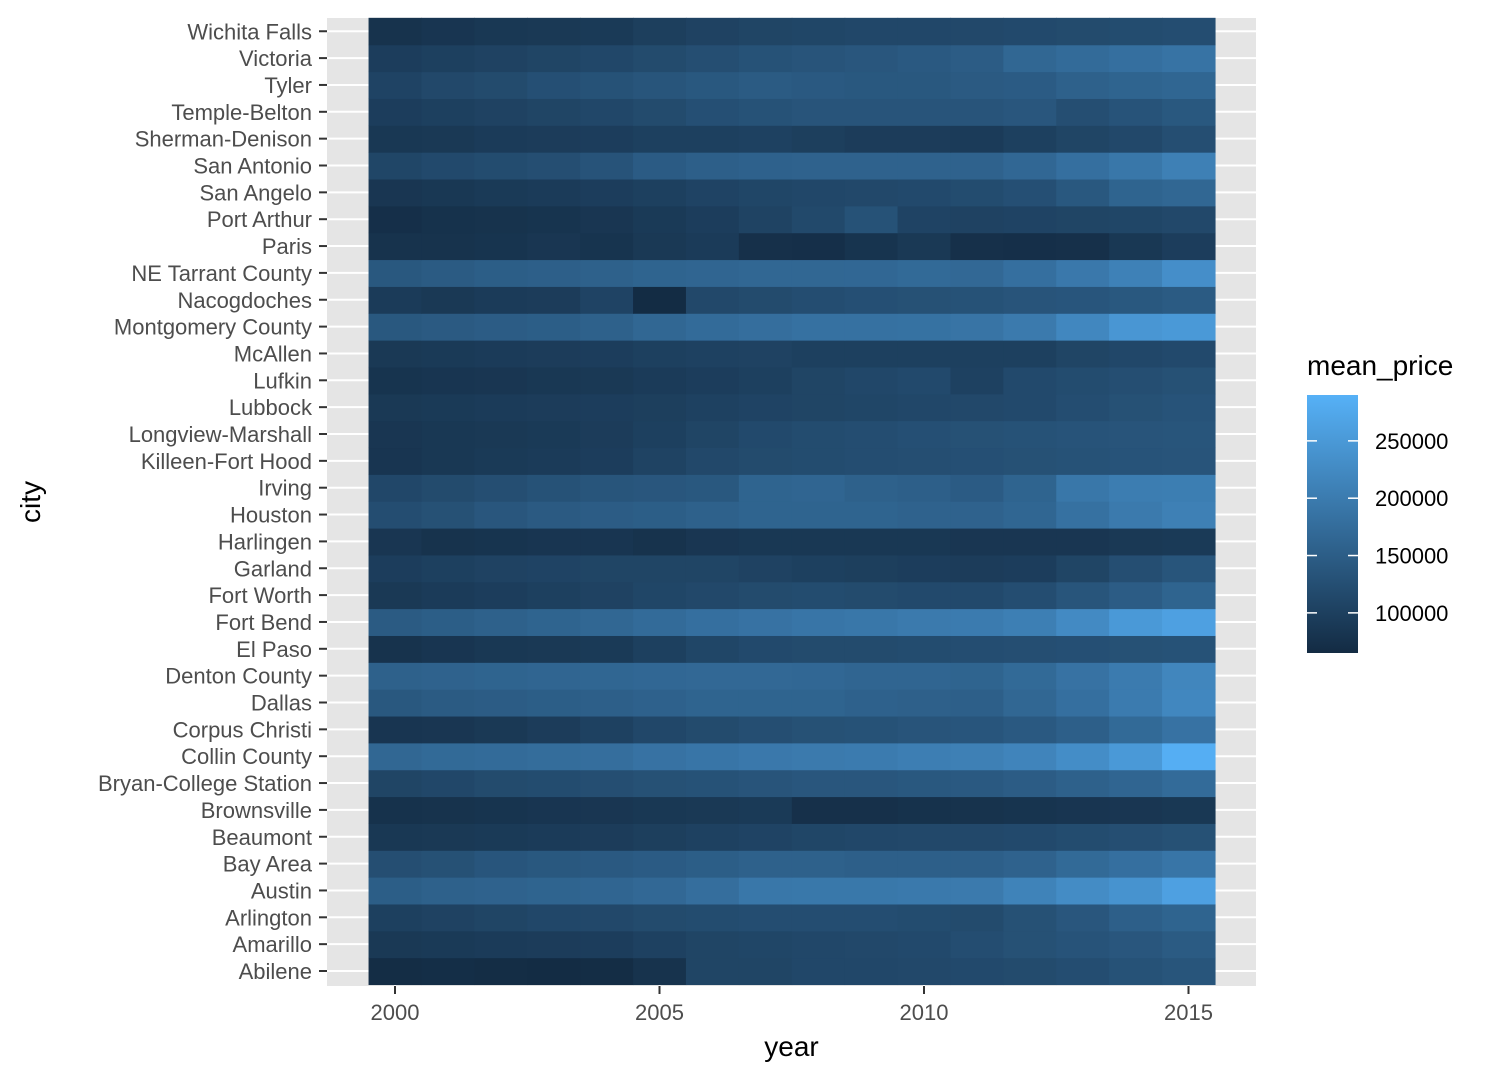 The width and height of the screenshot is (1512, 1085). What do you see at coordinates (220, 434) in the screenshot?
I see `y-tick-label: Longview-Marshall` at bounding box center [220, 434].